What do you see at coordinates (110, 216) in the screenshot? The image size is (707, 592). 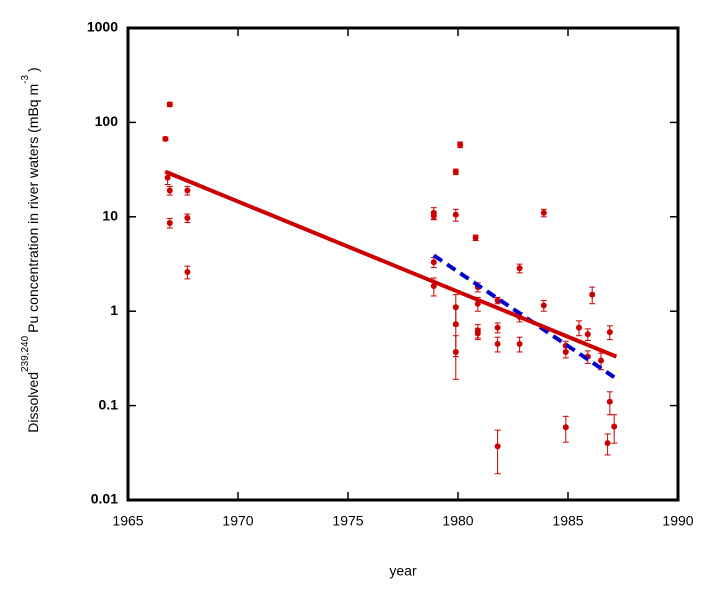 I see `y-tick-label: 10` at bounding box center [110, 216].